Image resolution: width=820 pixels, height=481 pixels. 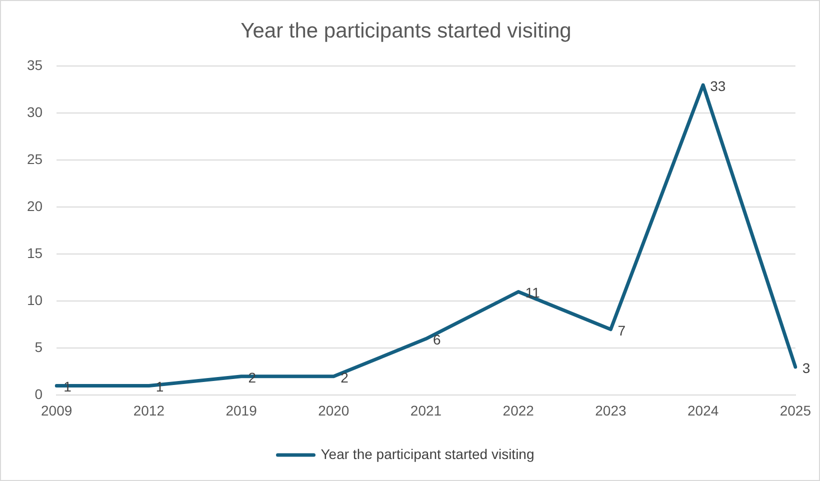 What do you see at coordinates (437, 340) in the screenshot?
I see `data-label: 6` at bounding box center [437, 340].